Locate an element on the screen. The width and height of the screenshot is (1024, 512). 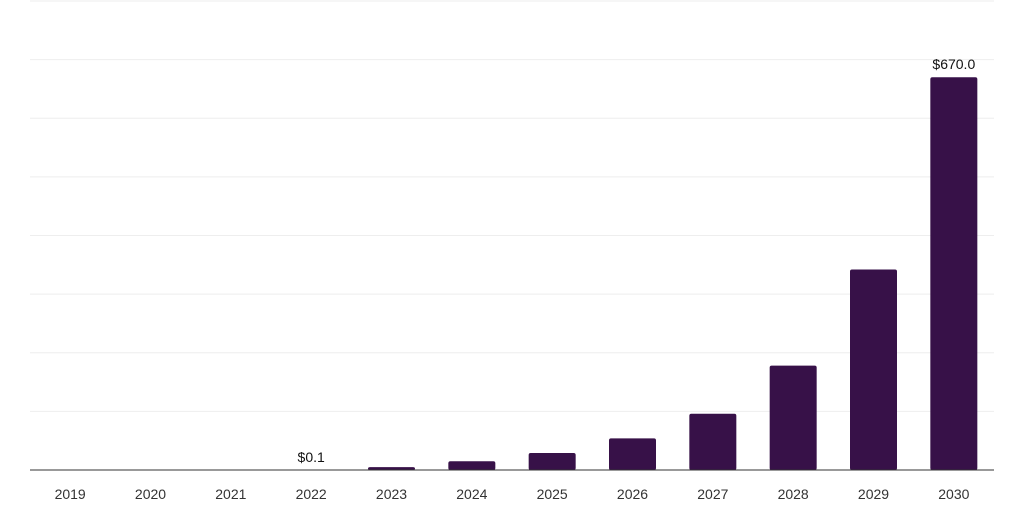
data-label-2030: $670.0 is located at coordinates (953, 64).